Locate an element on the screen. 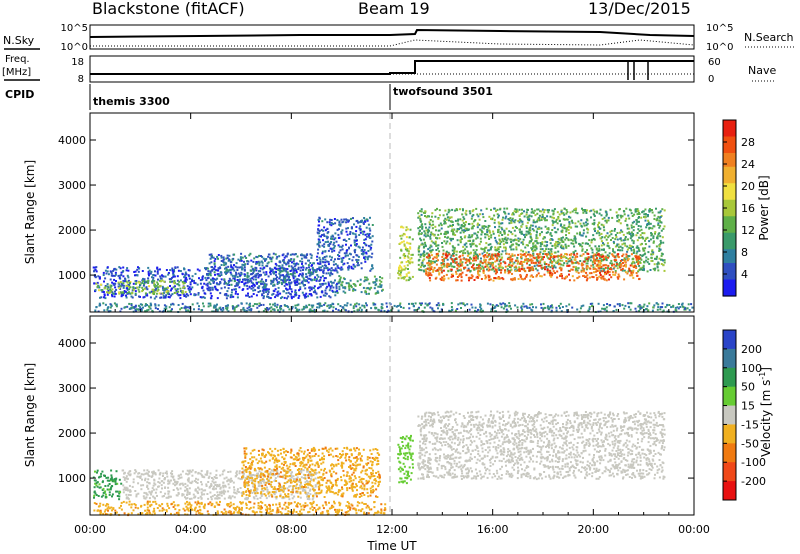 The width and height of the screenshot is (800, 554). freq-unit-label: [MHz] is located at coordinates (16, 72).